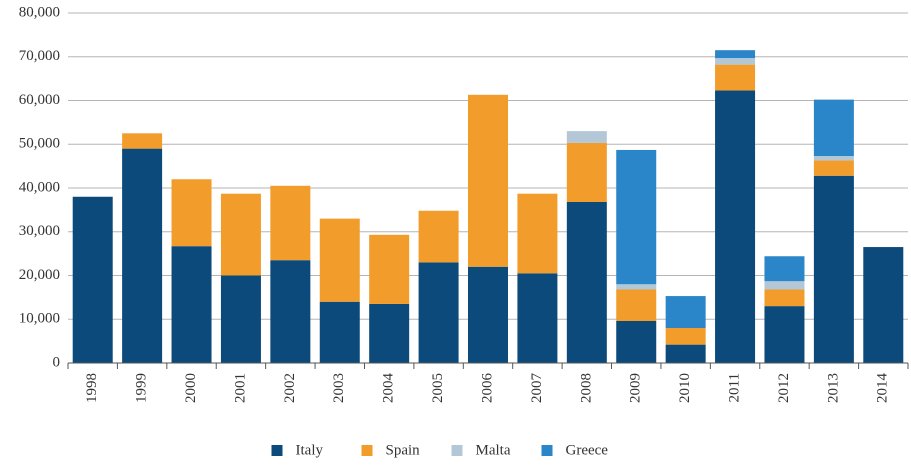 The image size is (911, 469). What do you see at coordinates (833, 388) in the screenshot?
I see `x-tick-label: 2013` at bounding box center [833, 388].